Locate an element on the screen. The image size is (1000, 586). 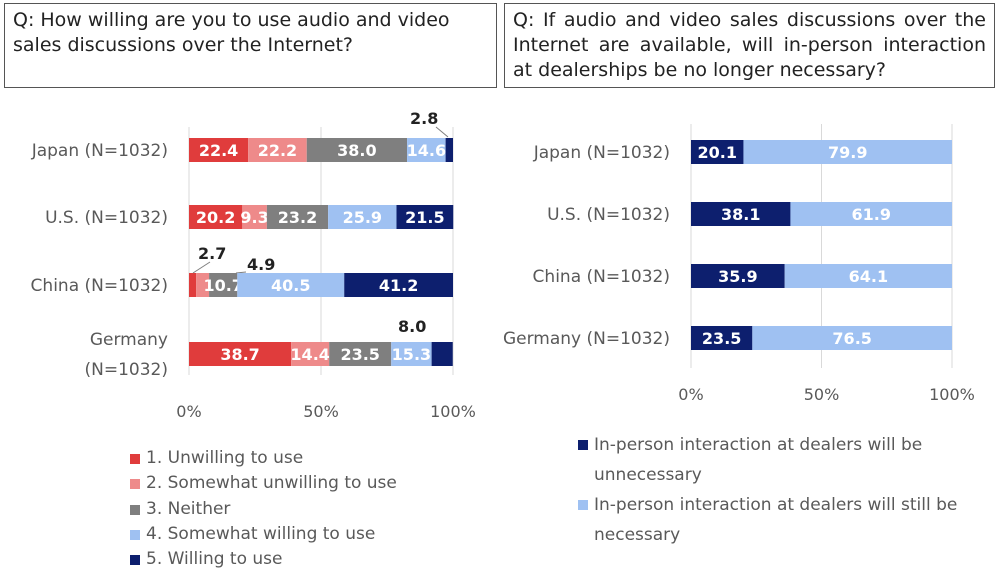
data-label: 76.5 is located at coordinates (851, 338).